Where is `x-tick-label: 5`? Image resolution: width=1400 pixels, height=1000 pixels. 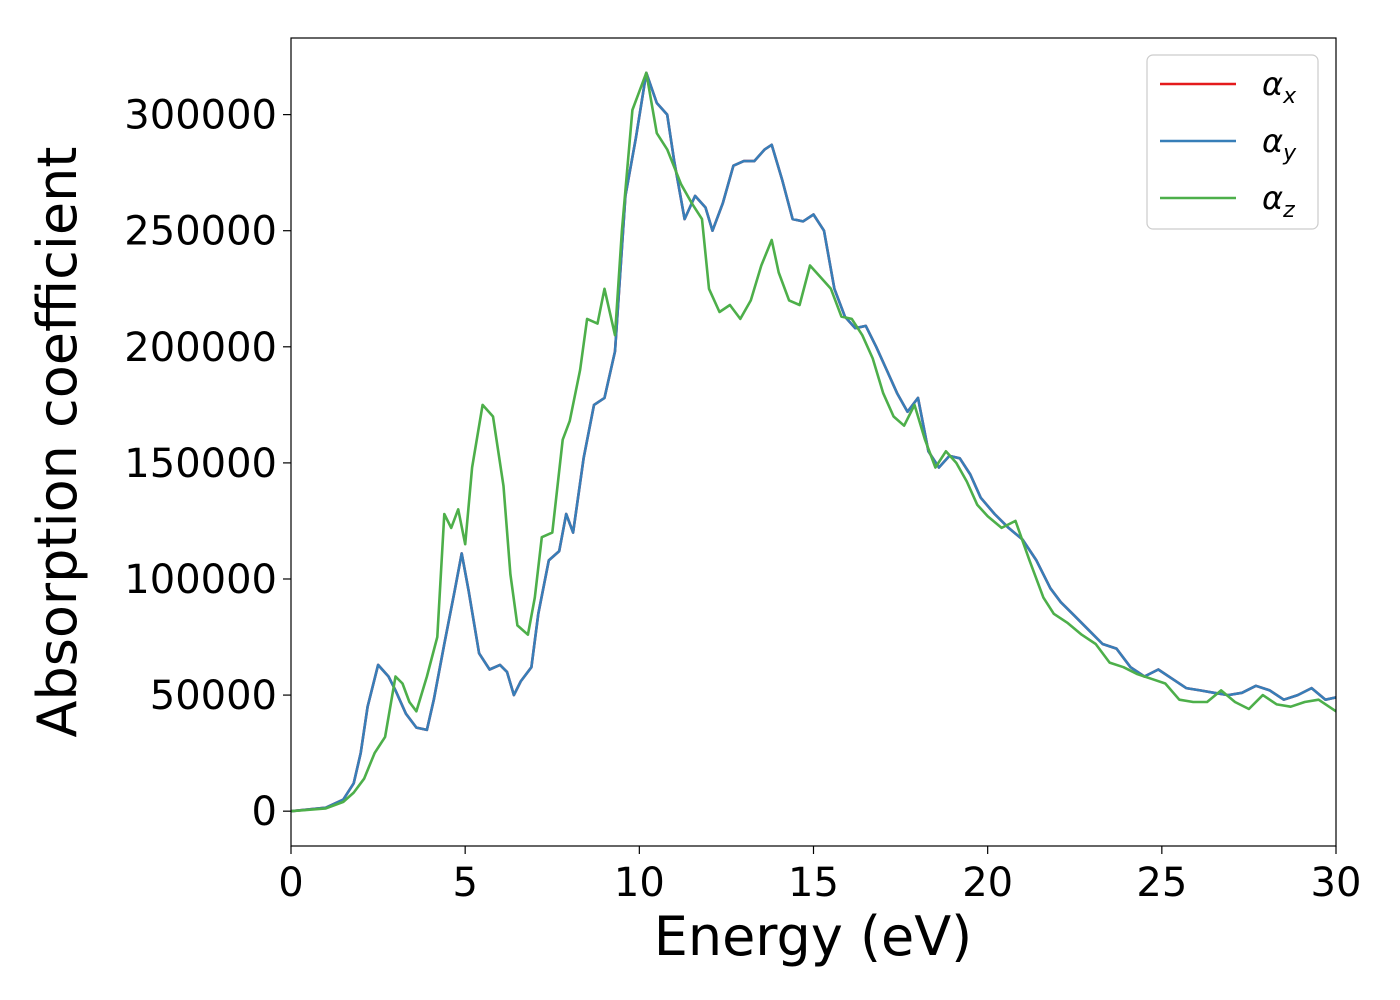
x-tick-label: 5 is located at coordinates (464, 883).